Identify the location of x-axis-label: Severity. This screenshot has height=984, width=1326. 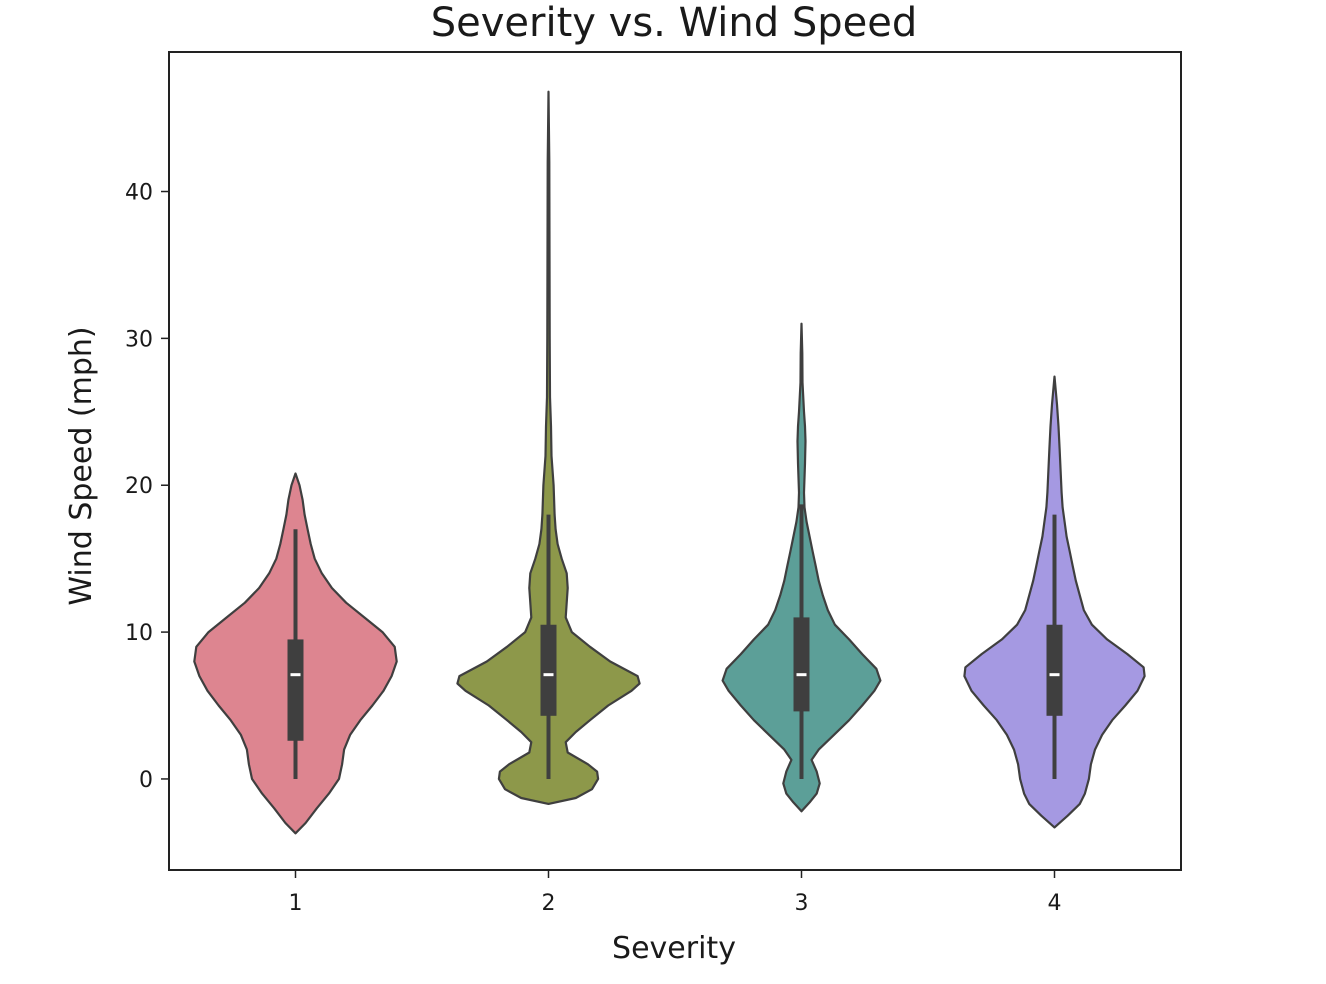
(674, 948).